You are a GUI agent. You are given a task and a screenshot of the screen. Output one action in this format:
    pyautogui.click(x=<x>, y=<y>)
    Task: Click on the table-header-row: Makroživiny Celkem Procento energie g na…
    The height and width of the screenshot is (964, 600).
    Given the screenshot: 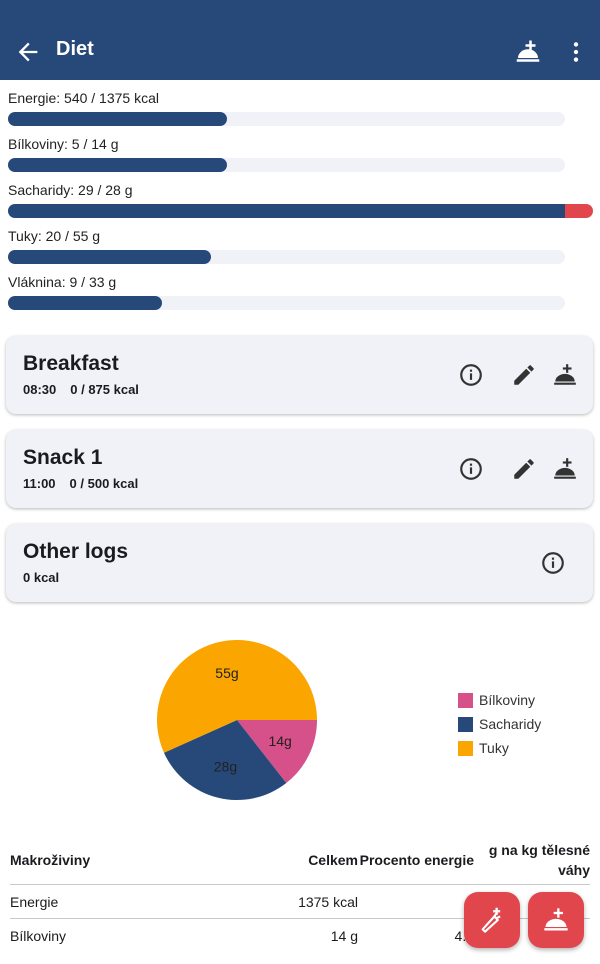 What is the action you would take?
    pyautogui.click(x=300, y=860)
    